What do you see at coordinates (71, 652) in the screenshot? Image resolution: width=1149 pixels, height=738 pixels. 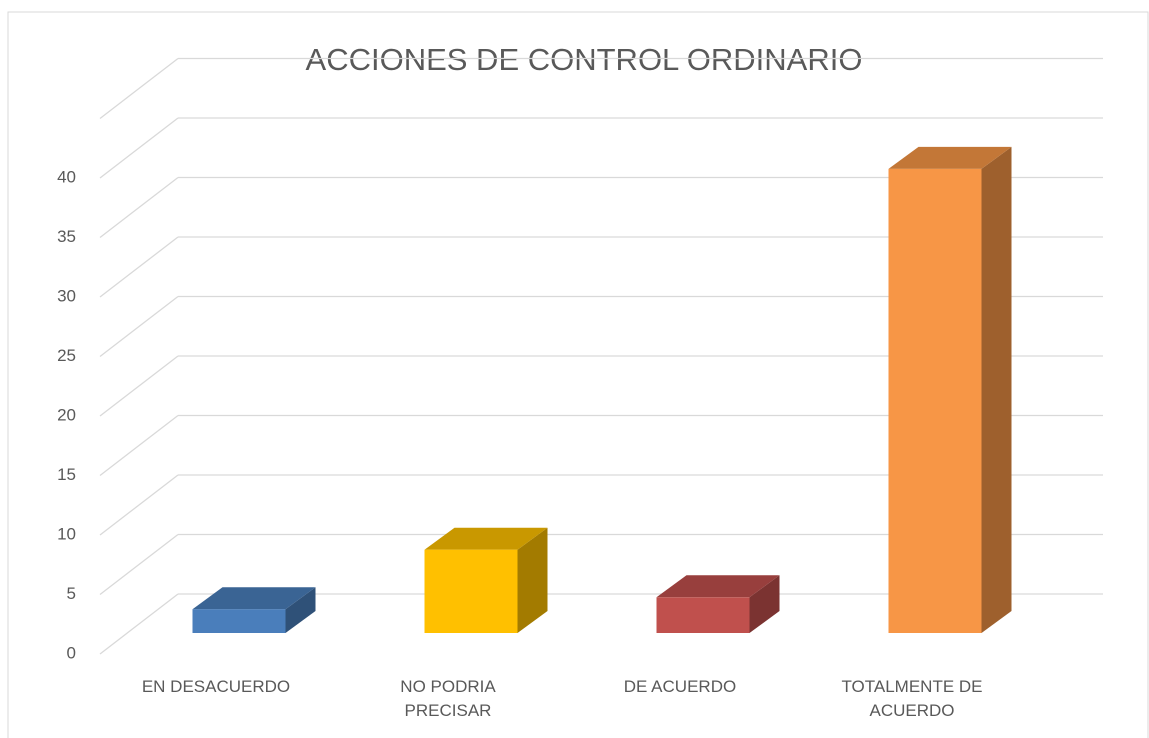 I see `y-tick-label: 0` at bounding box center [71, 652].